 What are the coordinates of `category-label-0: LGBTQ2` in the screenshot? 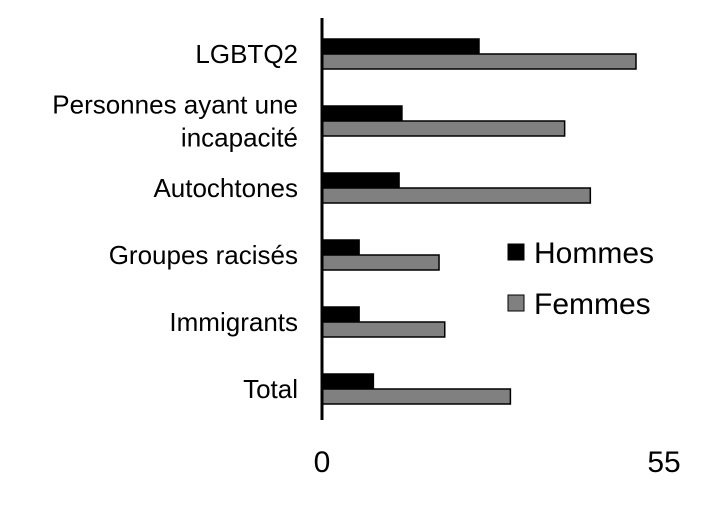 It's located at (246, 54).